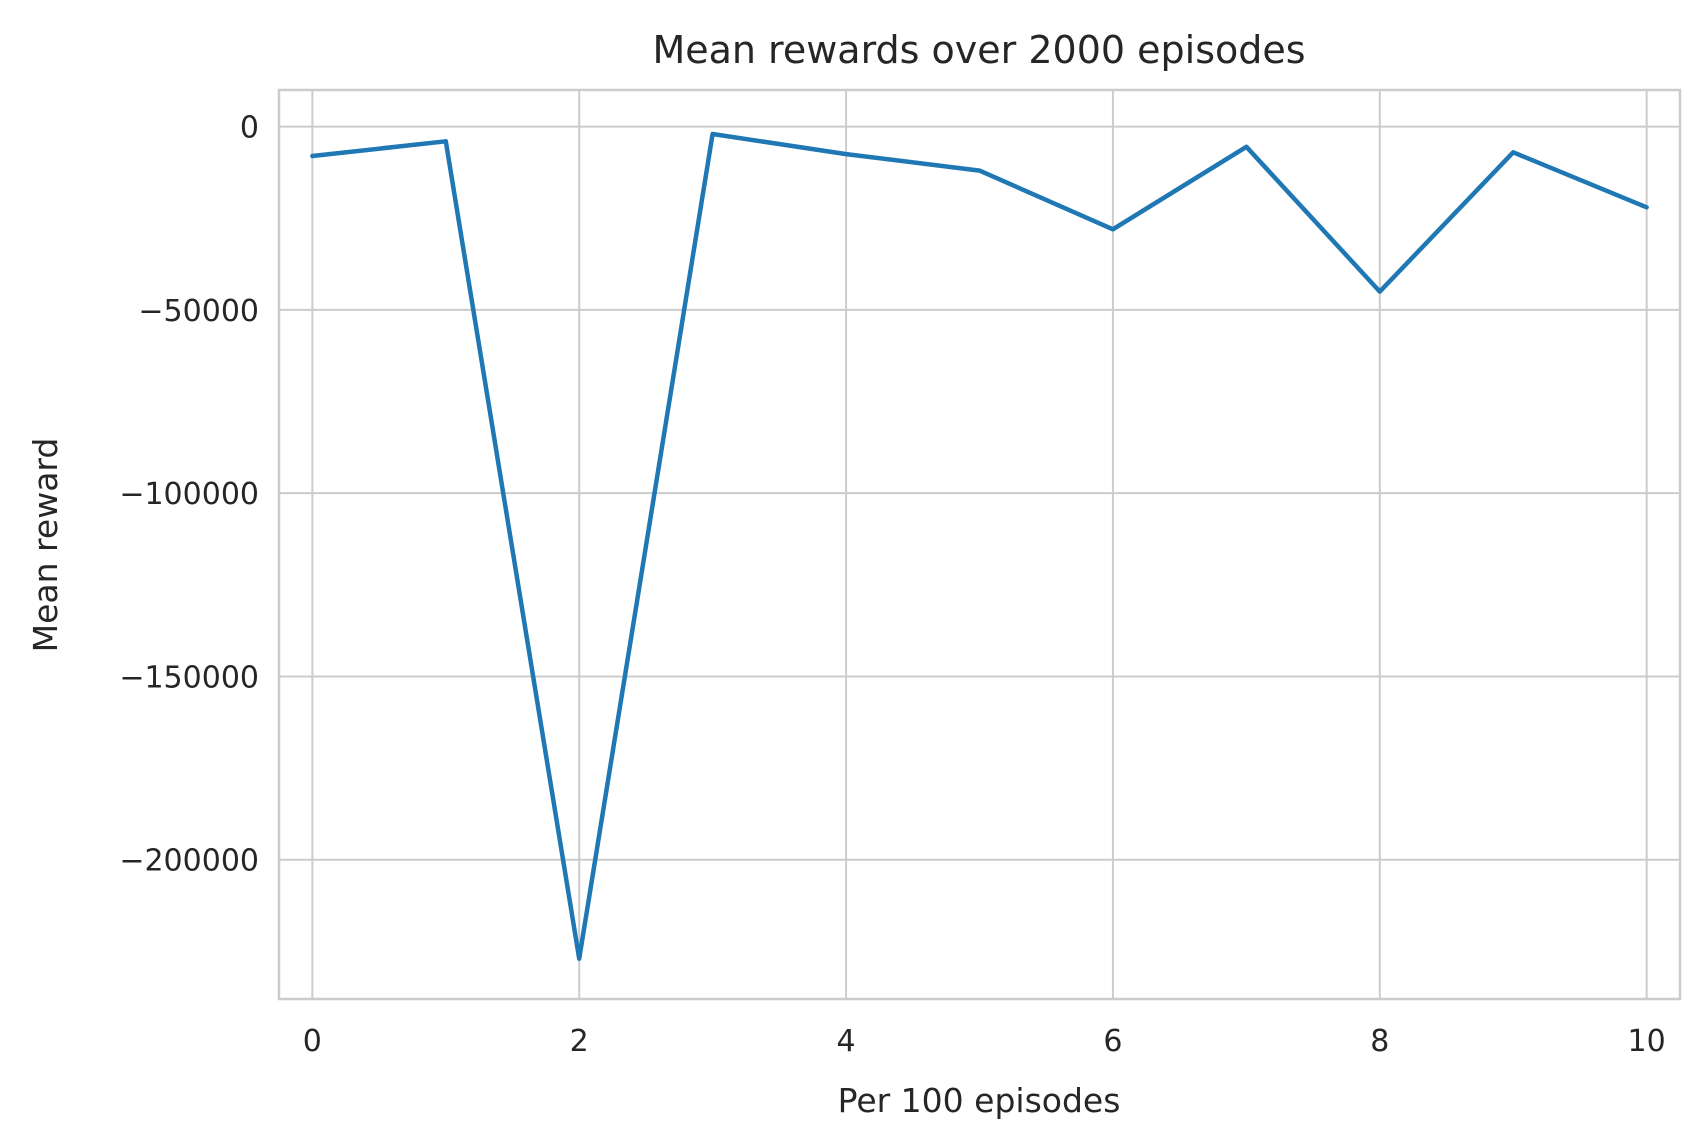  Describe the element at coordinates (312, 1041) in the screenshot. I see `x-tick-label: 0` at that location.